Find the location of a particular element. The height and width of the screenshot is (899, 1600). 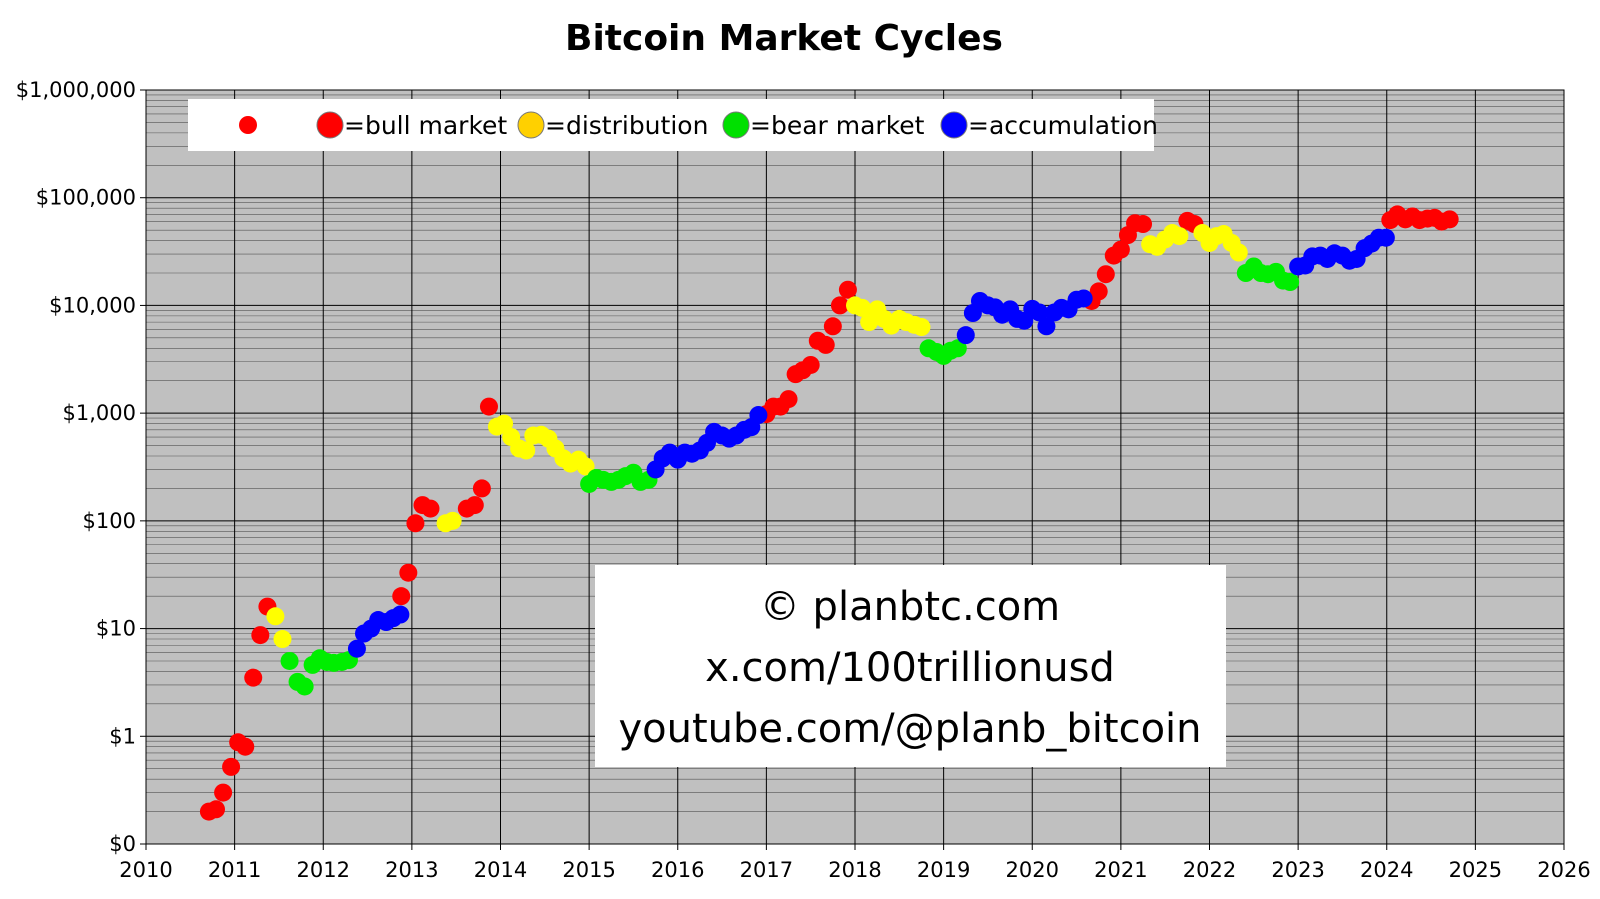

x-tick-label: 2014 is located at coordinates (500, 870).